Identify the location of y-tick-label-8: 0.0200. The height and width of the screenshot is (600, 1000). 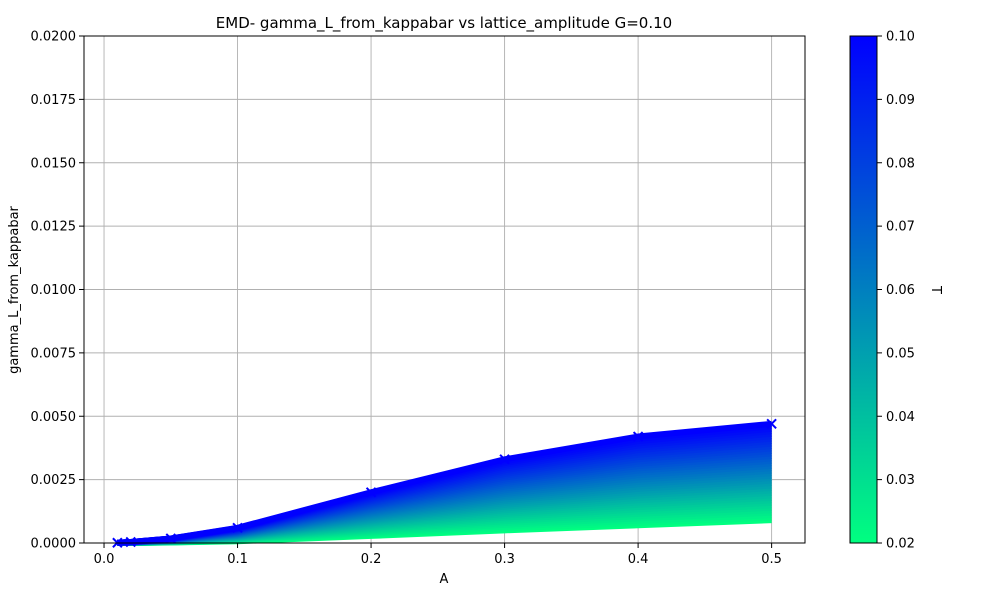
(54, 37).